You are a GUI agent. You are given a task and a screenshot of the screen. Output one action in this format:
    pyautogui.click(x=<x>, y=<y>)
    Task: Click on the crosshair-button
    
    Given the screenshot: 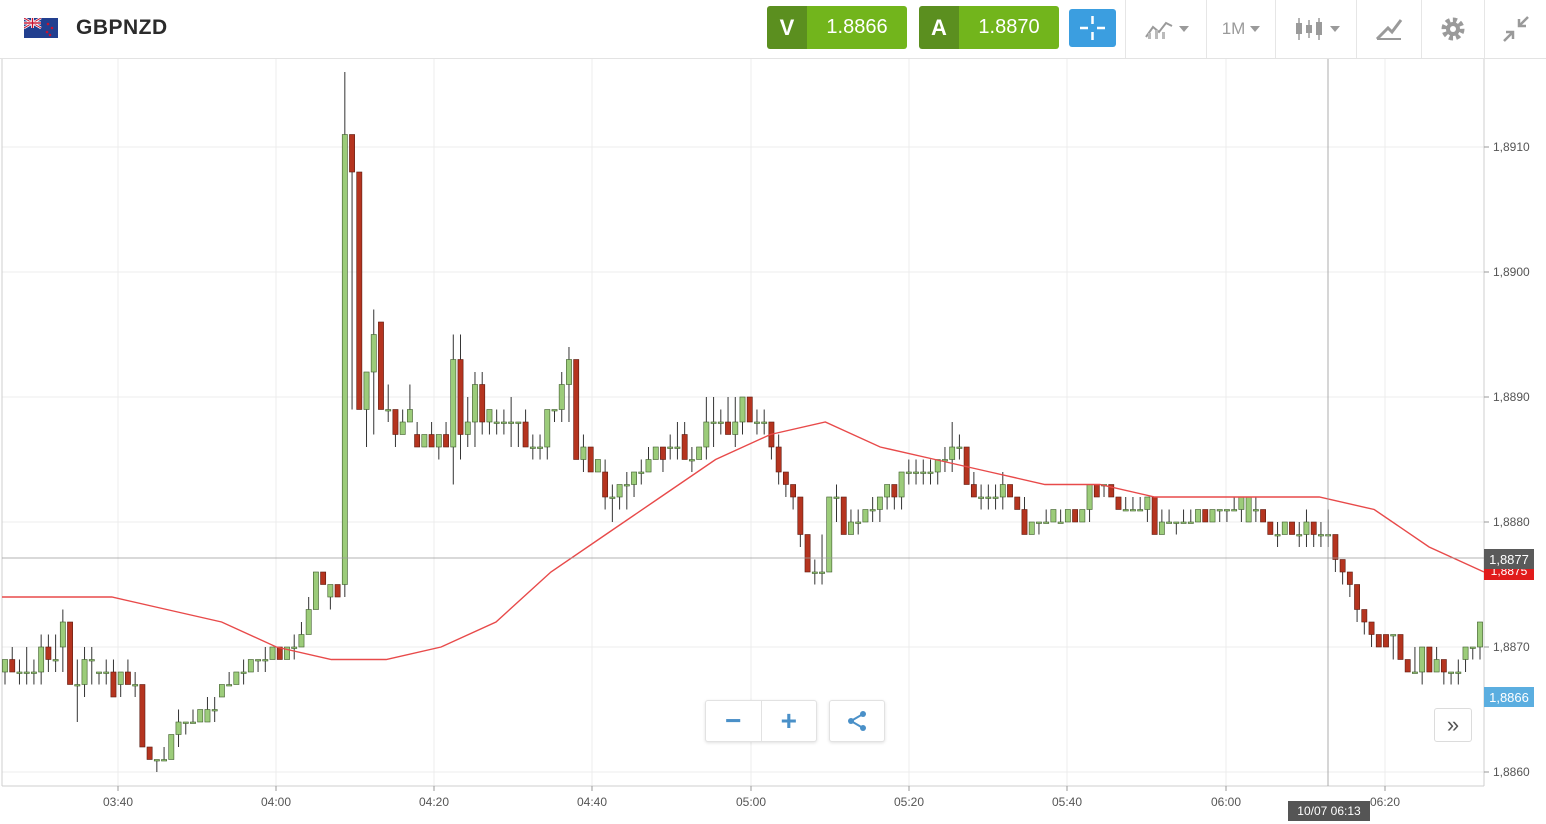 What is the action you would take?
    pyautogui.click(x=1092, y=28)
    